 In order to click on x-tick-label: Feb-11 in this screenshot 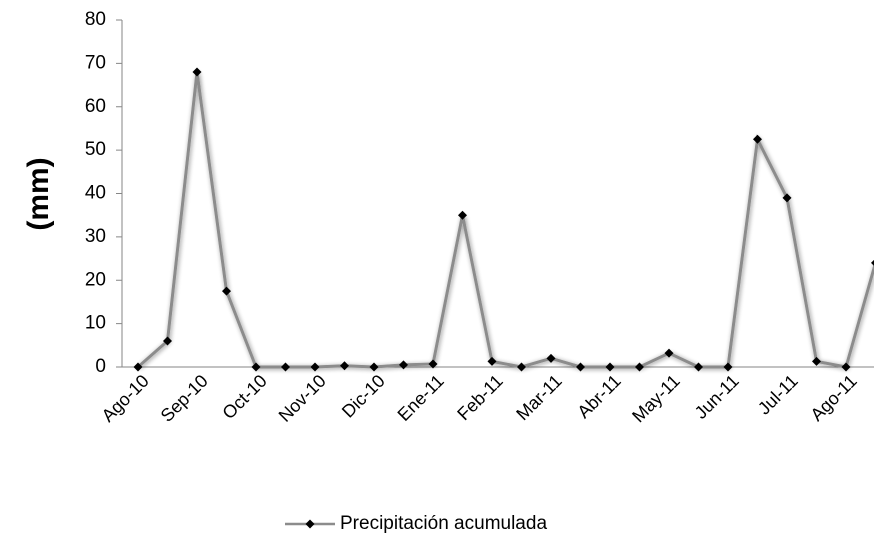, I will do `click(480, 398)`.